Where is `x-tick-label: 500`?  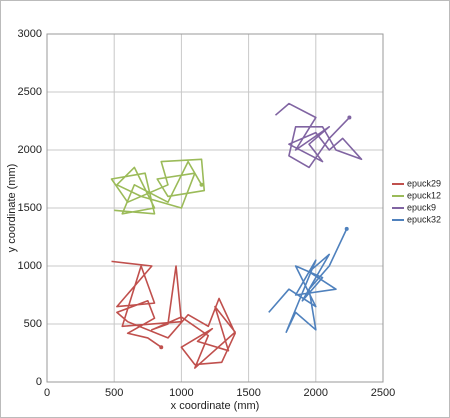 x-tick-label: 500 is located at coordinates (114, 393).